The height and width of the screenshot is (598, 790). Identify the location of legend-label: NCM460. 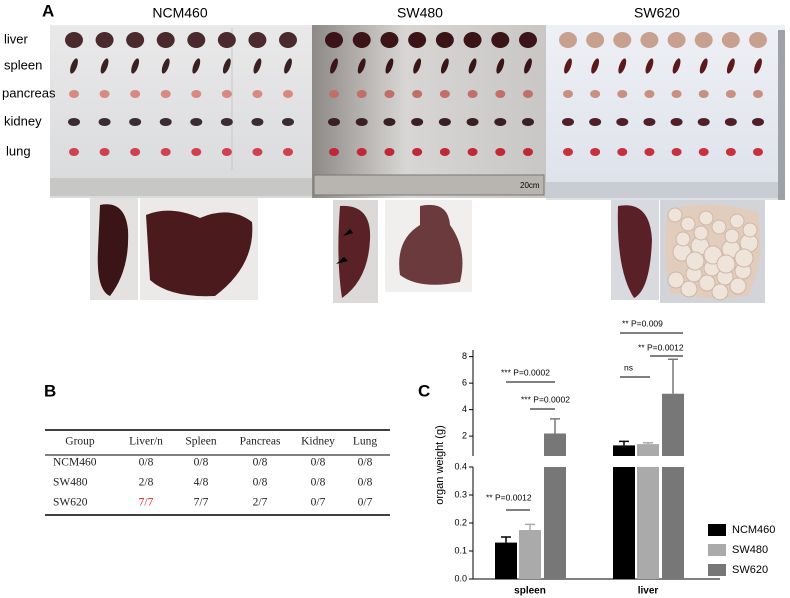
(753, 530).